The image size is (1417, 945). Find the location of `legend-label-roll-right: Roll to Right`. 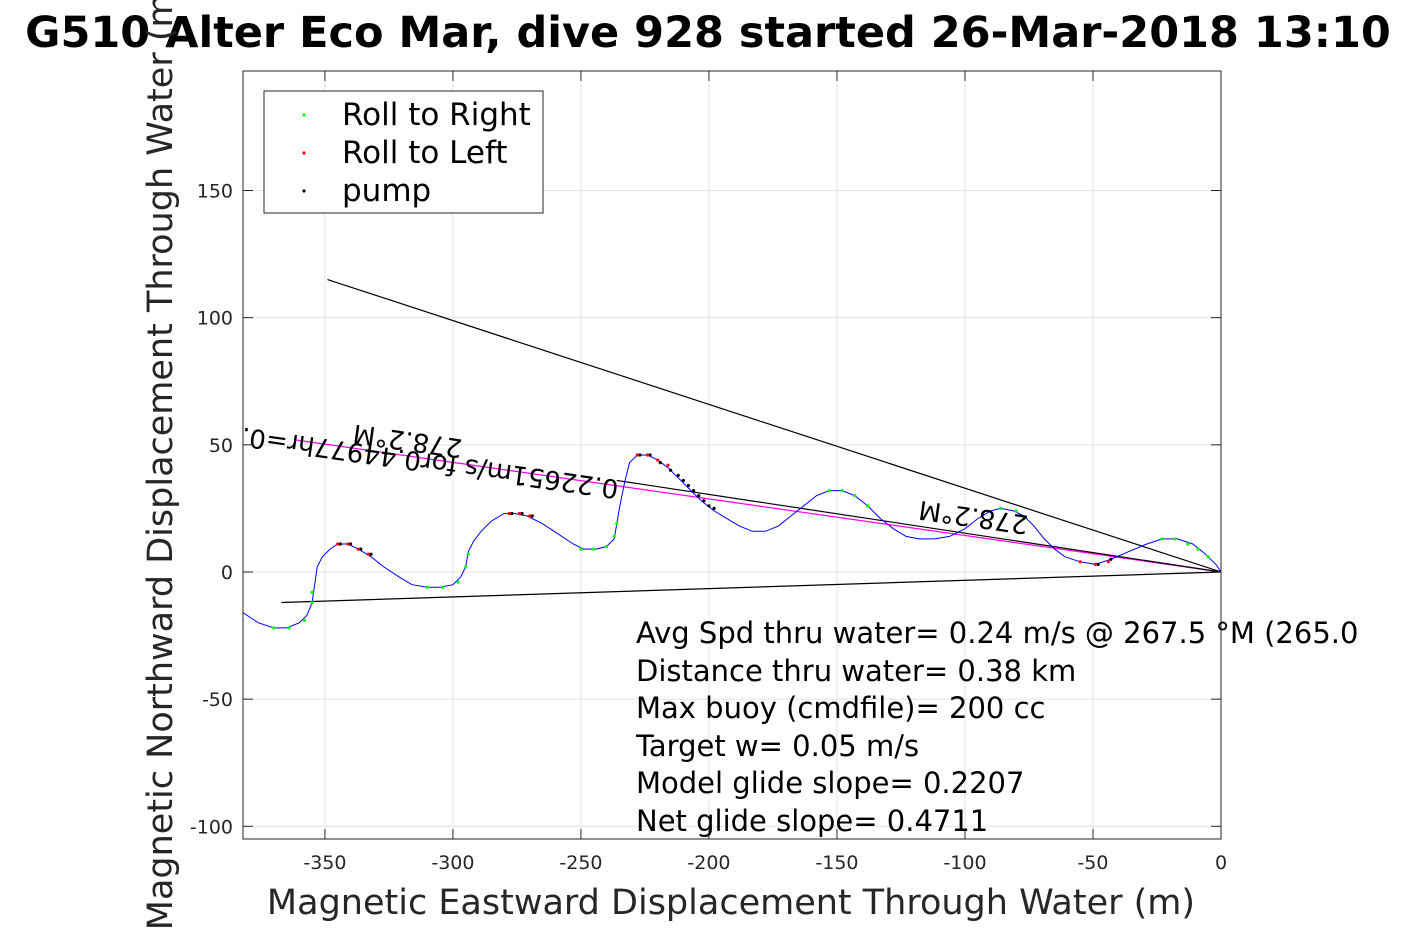

legend-label-roll-right: Roll to Right is located at coordinates (436, 115).